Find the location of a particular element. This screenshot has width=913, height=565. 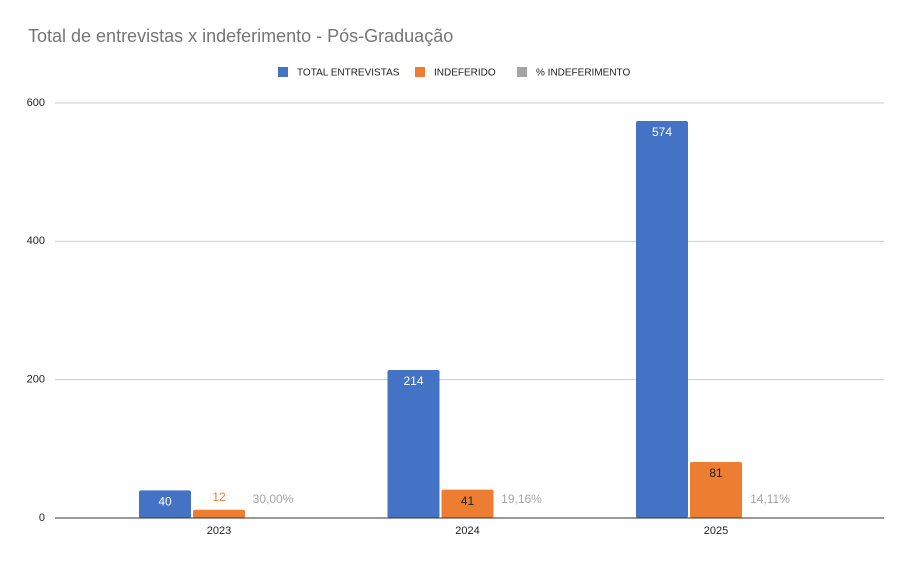

legend-label: % INDEFERIMENTO is located at coordinates (583, 73).